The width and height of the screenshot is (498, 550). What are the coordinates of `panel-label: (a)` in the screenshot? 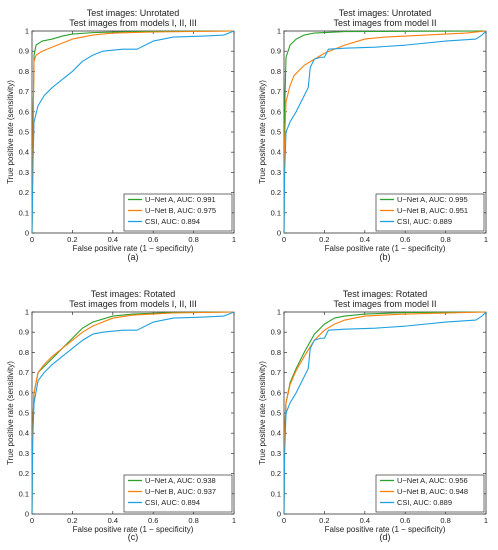 It's located at (133, 257).